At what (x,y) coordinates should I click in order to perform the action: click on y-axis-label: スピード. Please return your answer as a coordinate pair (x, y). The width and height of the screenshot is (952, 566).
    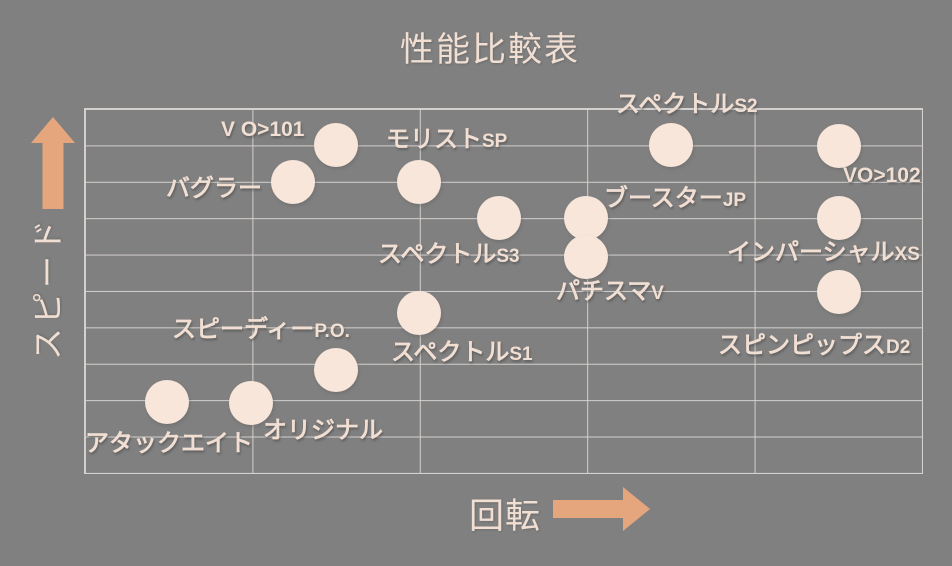
    Looking at the image, I should click on (48, 288).